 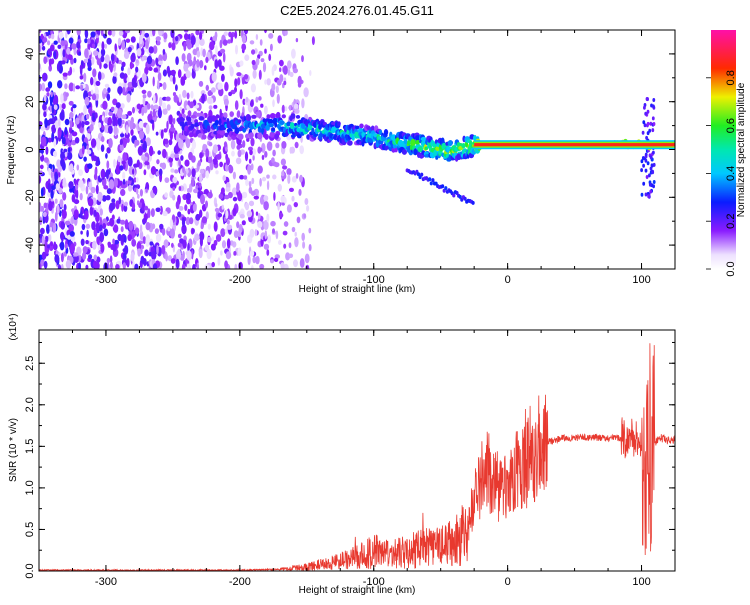 What do you see at coordinates (374, 582) in the screenshot?
I see `x-tick-label: -100` at bounding box center [374, 582].